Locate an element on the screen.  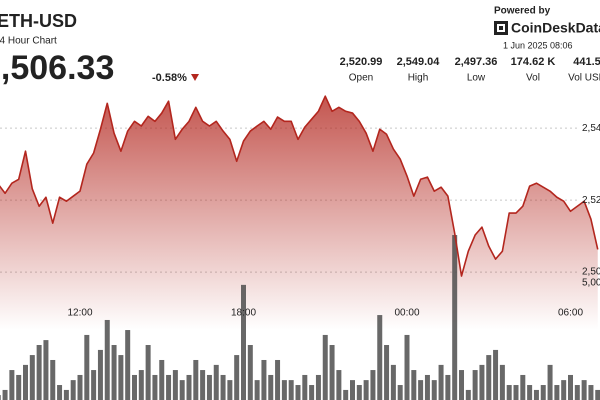
y-tick-label: 2,540 is located at coordinates (591, 128).